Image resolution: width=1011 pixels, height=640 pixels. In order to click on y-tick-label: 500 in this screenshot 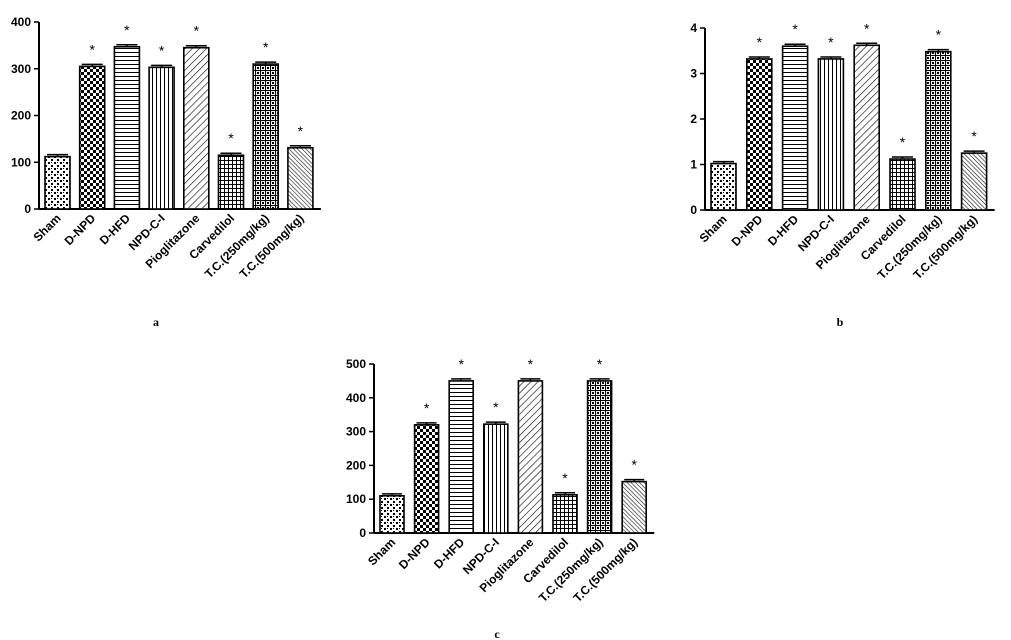, I will do `click(356, 364)`.